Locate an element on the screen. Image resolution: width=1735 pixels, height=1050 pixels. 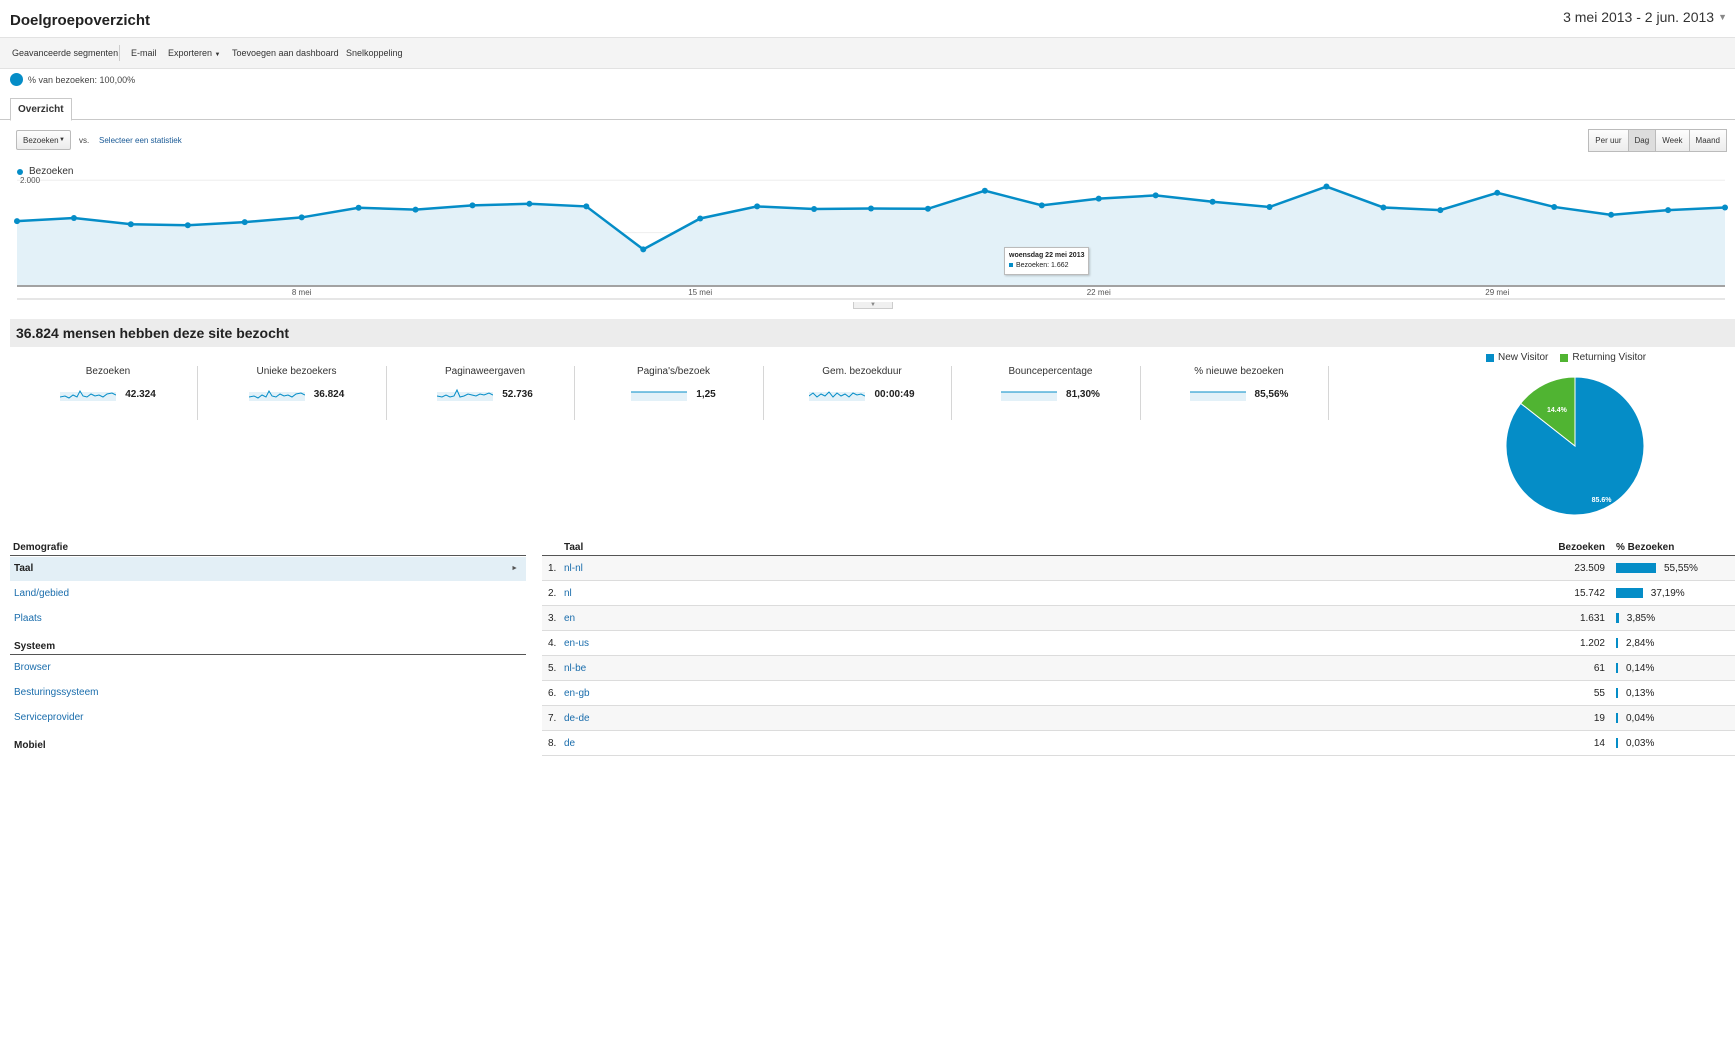
legend-item-new-visitor: New Visitor is located at coordinates (1517, 357).